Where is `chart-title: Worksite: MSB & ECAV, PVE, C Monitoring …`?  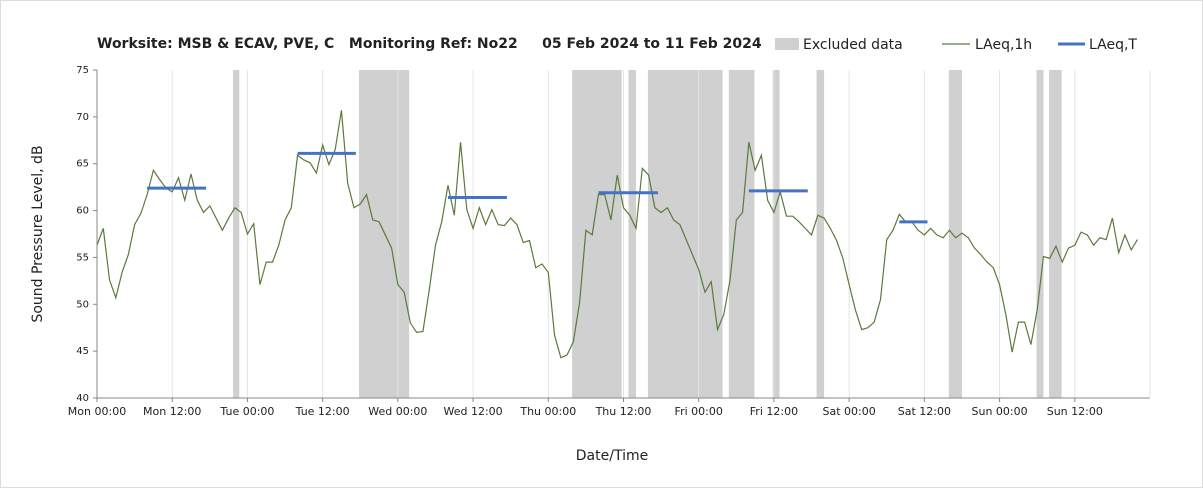
chart-title: Worksite: MSB & ECAV, PVE, C Monitoring … is located at coordinates (429, 44).